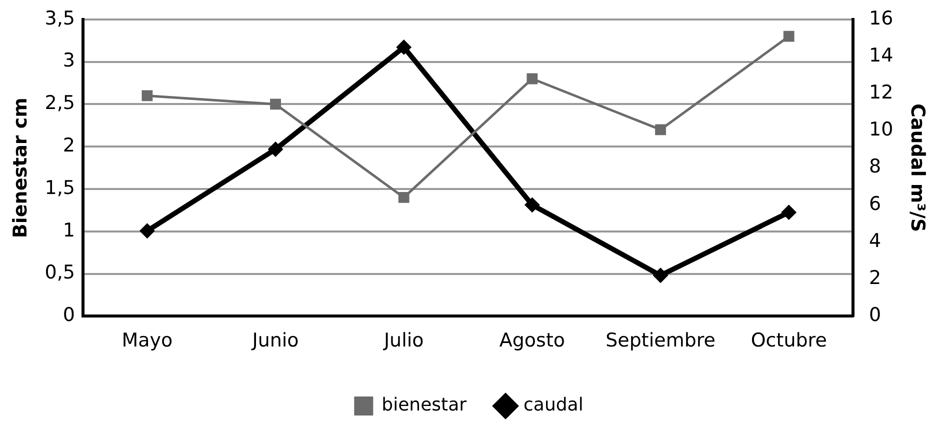  Describe the element at coordinates (20, 168) in the screenshot. I see `y-axis-title: Bienestar cm` at that location.